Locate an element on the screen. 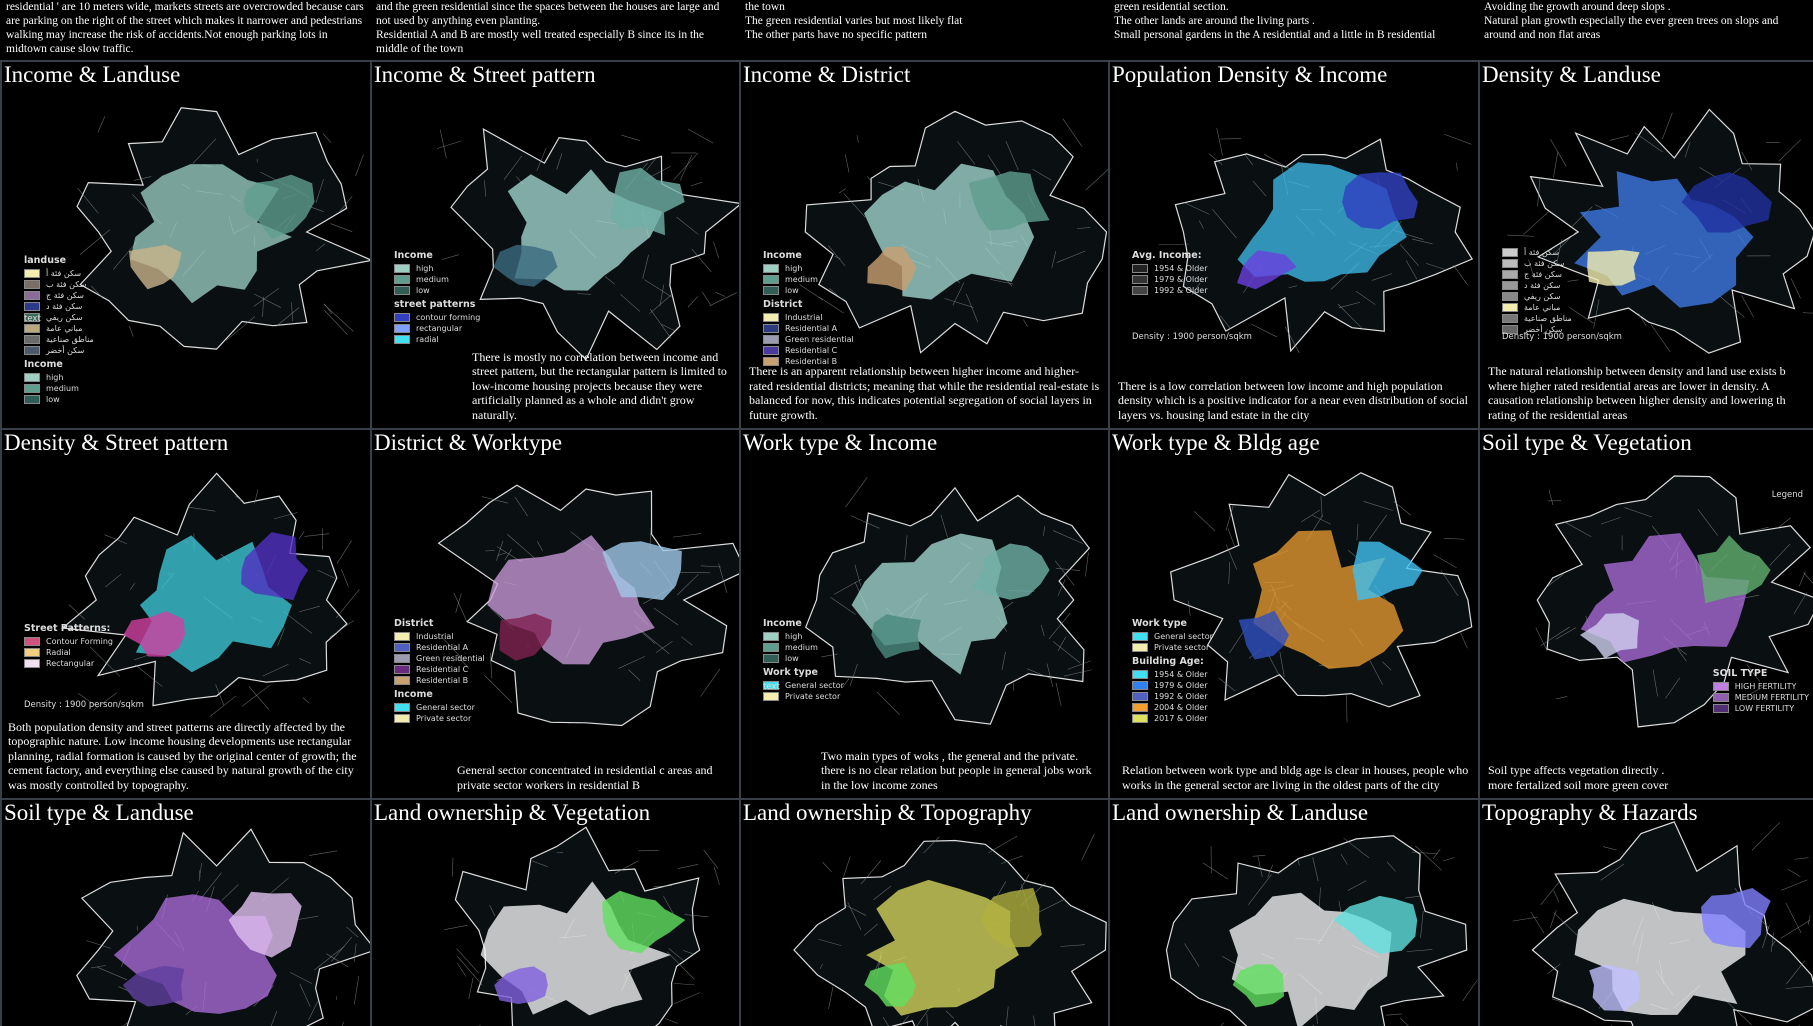  map-panel: Land ownership & Landuse is located at coordinates (1293, 912).